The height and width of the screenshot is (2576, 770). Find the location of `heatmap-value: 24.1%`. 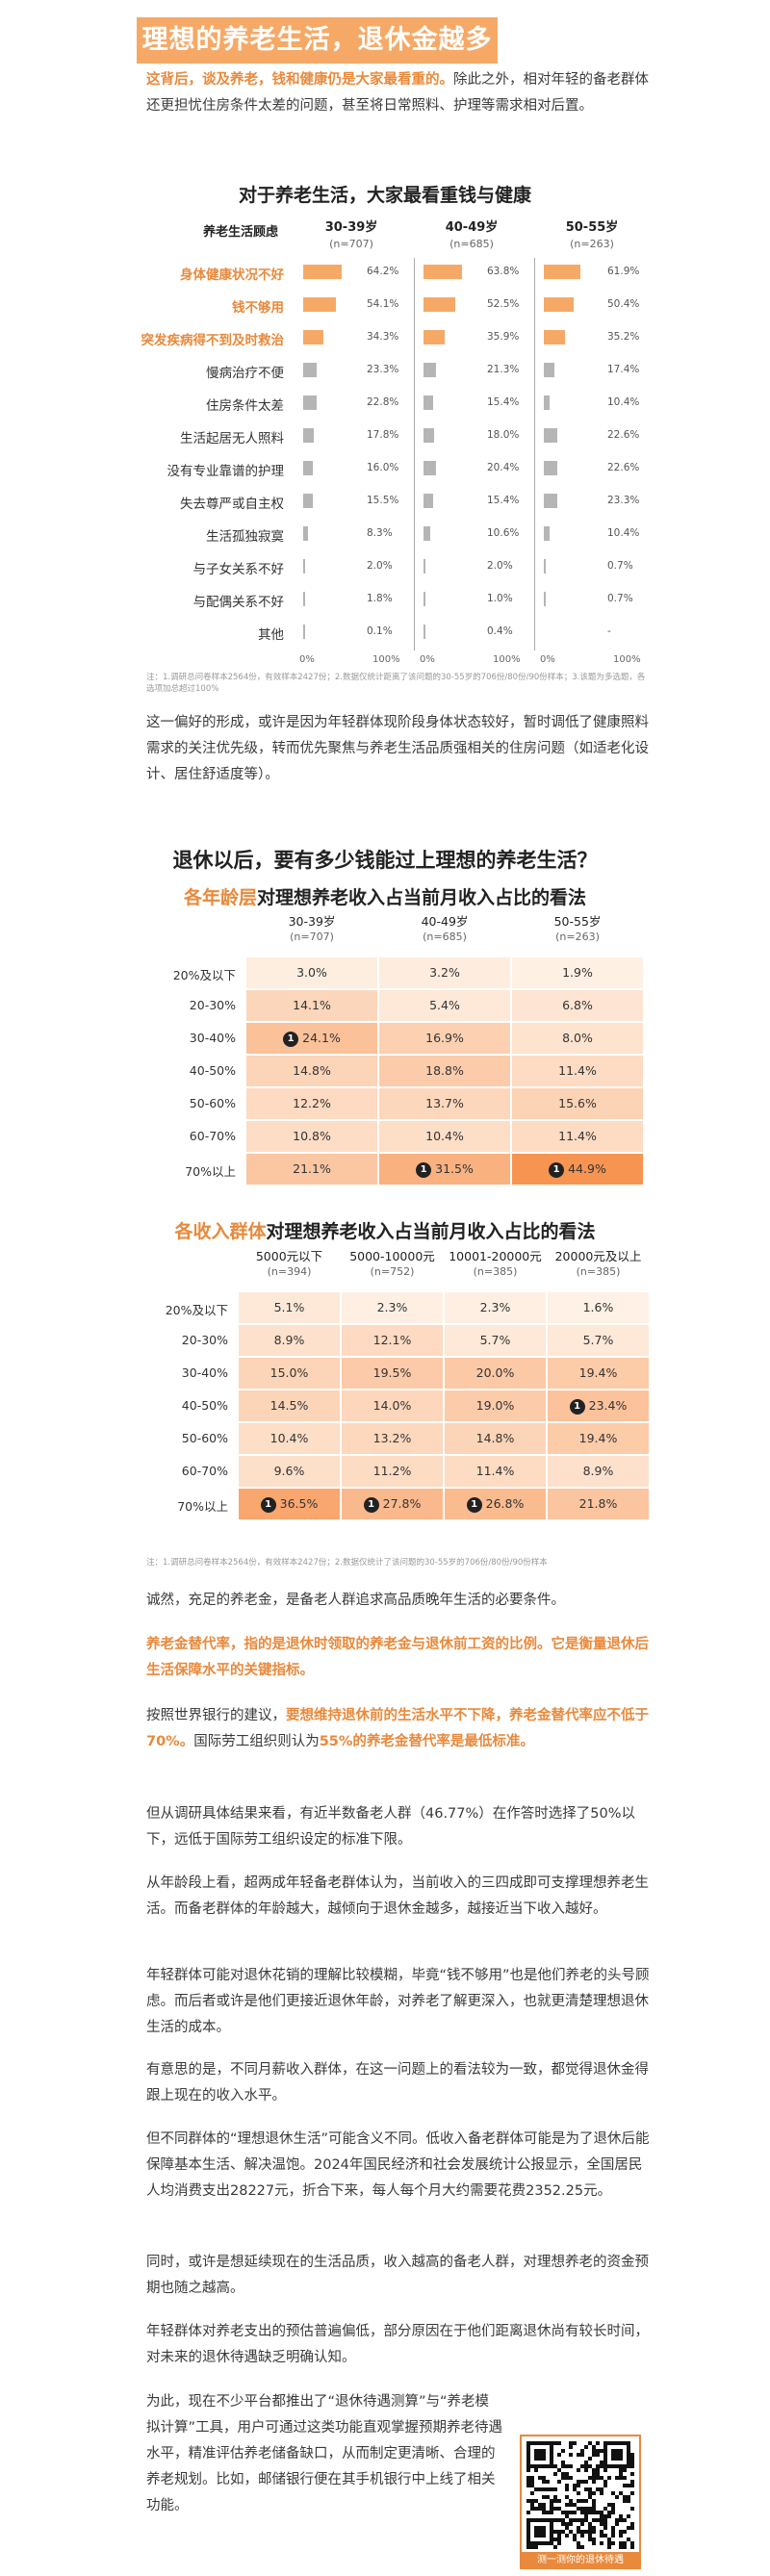

heatmap-value: 24.1% is located at coordinates (321, 1038).